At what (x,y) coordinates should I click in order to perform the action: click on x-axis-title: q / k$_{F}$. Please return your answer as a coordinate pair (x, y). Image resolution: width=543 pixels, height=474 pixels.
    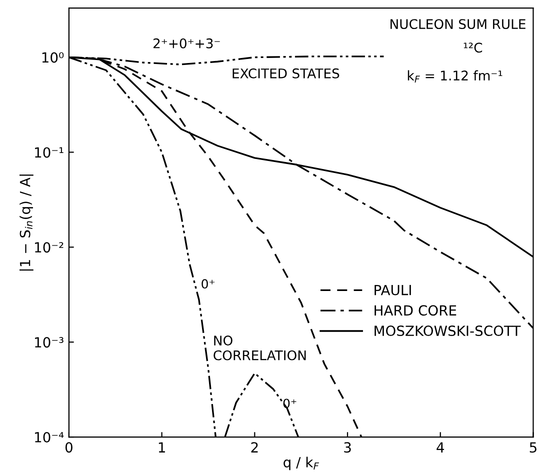
    Looking at the image, I should click on (302, 463).